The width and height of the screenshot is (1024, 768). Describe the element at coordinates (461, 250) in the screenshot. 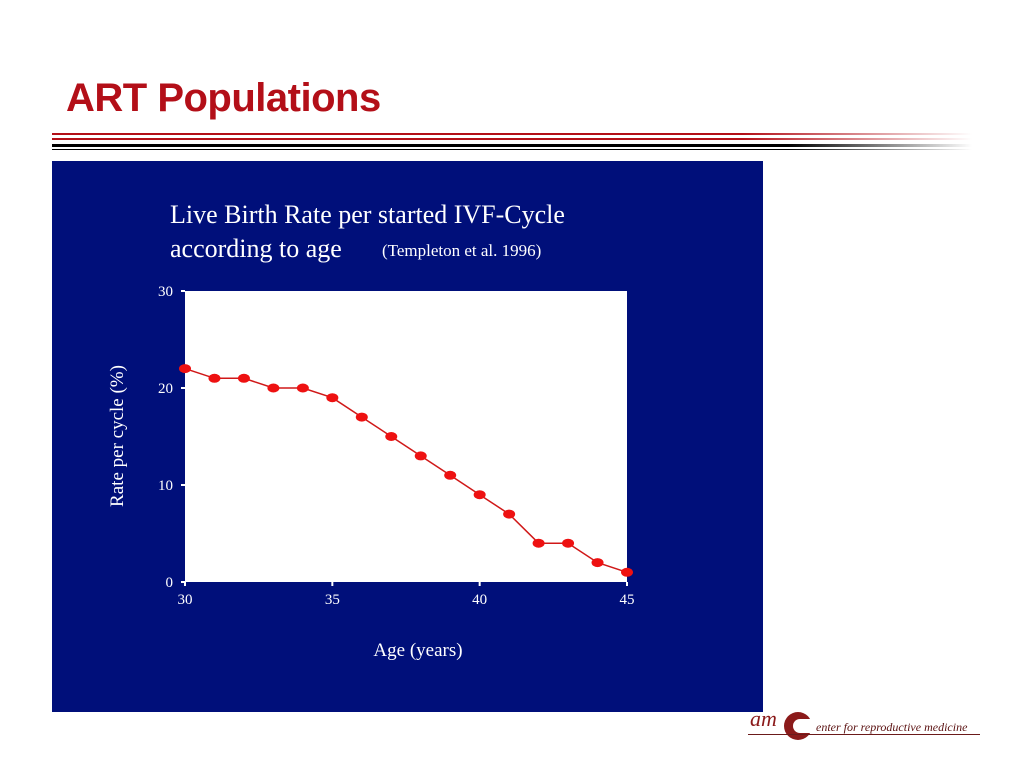

I see `chart-source: (Templeton et al. 1996)` at that location.